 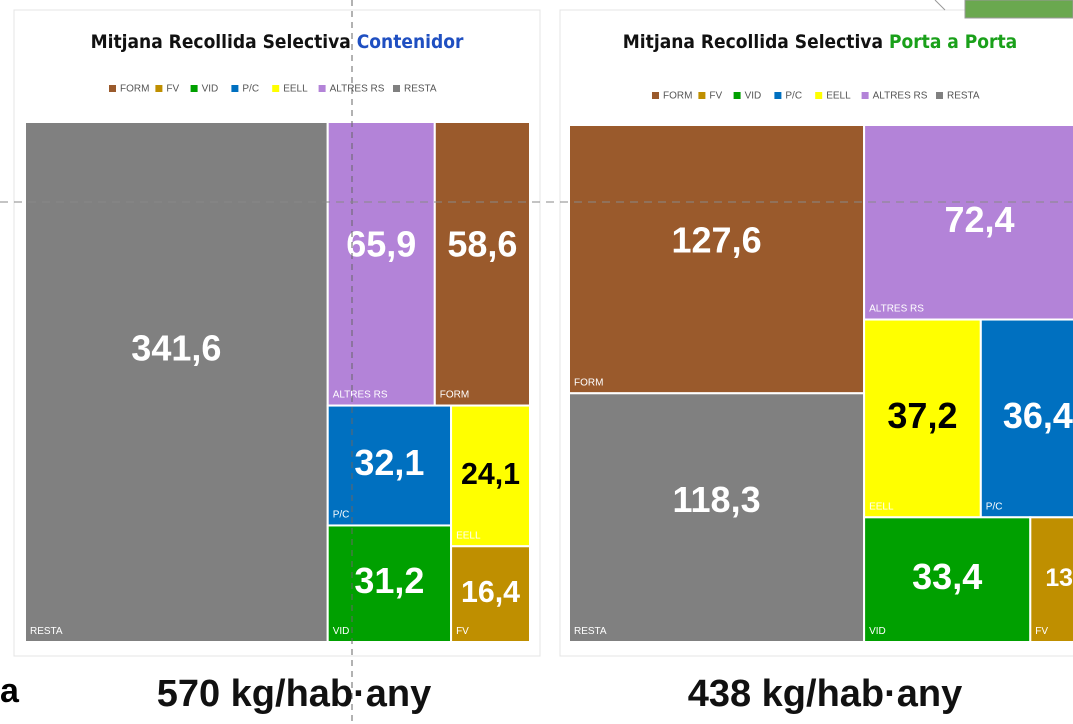 What do you see at coordinates (717, 240) in the screenshot?
I see `value-label: 127,6` at bounding box center [717, 240].